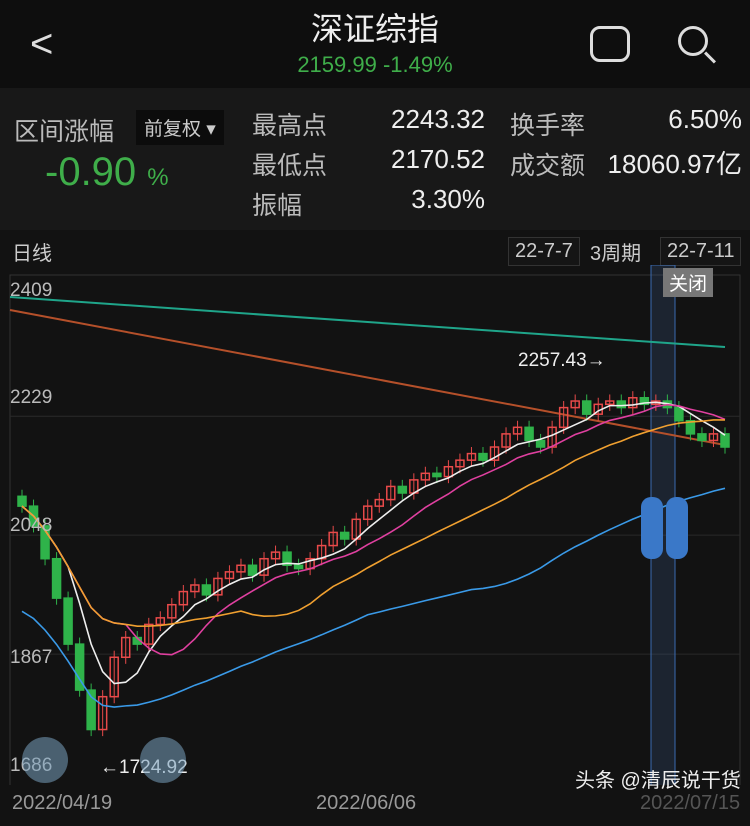  What do you see at coordinates (163, 760) in the screenshot?
I see `expand-icon` at bounding box center [163, 760].